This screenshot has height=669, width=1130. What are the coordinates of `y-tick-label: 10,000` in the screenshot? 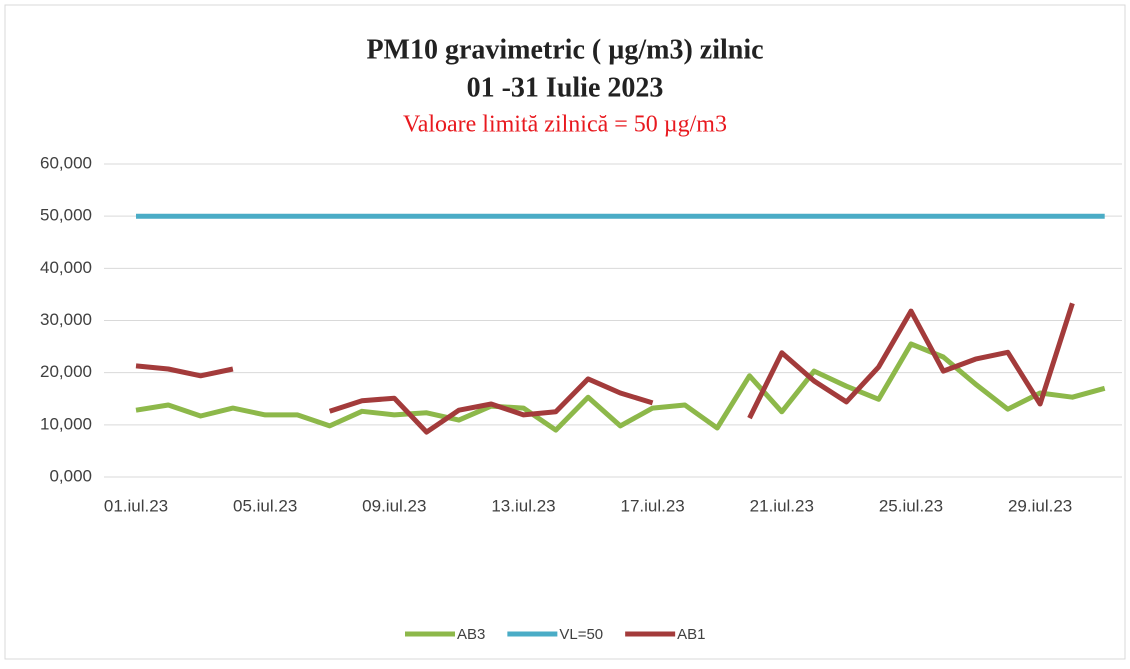 It's located at (66, 423).